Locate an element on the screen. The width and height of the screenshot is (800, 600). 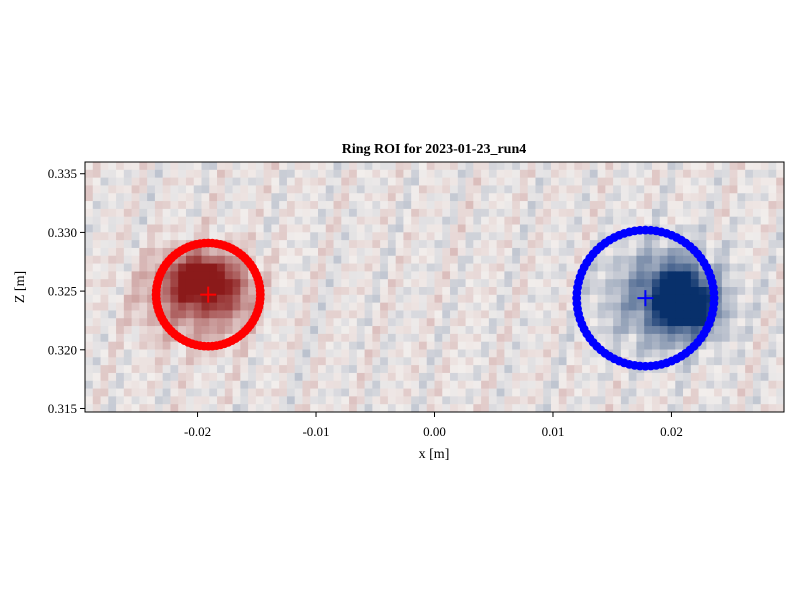
y-axis-label: Z [m] is located at coordinates (20, 287).